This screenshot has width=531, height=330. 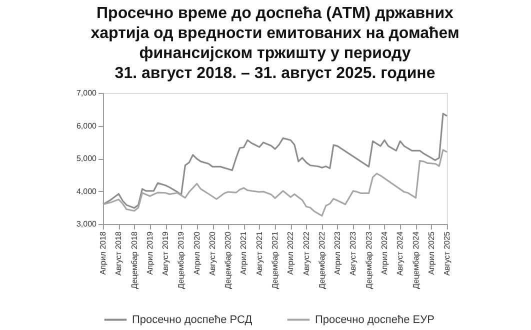 I want to click on x-tick-label: Децембар 2020, so click(x=228, y=260).